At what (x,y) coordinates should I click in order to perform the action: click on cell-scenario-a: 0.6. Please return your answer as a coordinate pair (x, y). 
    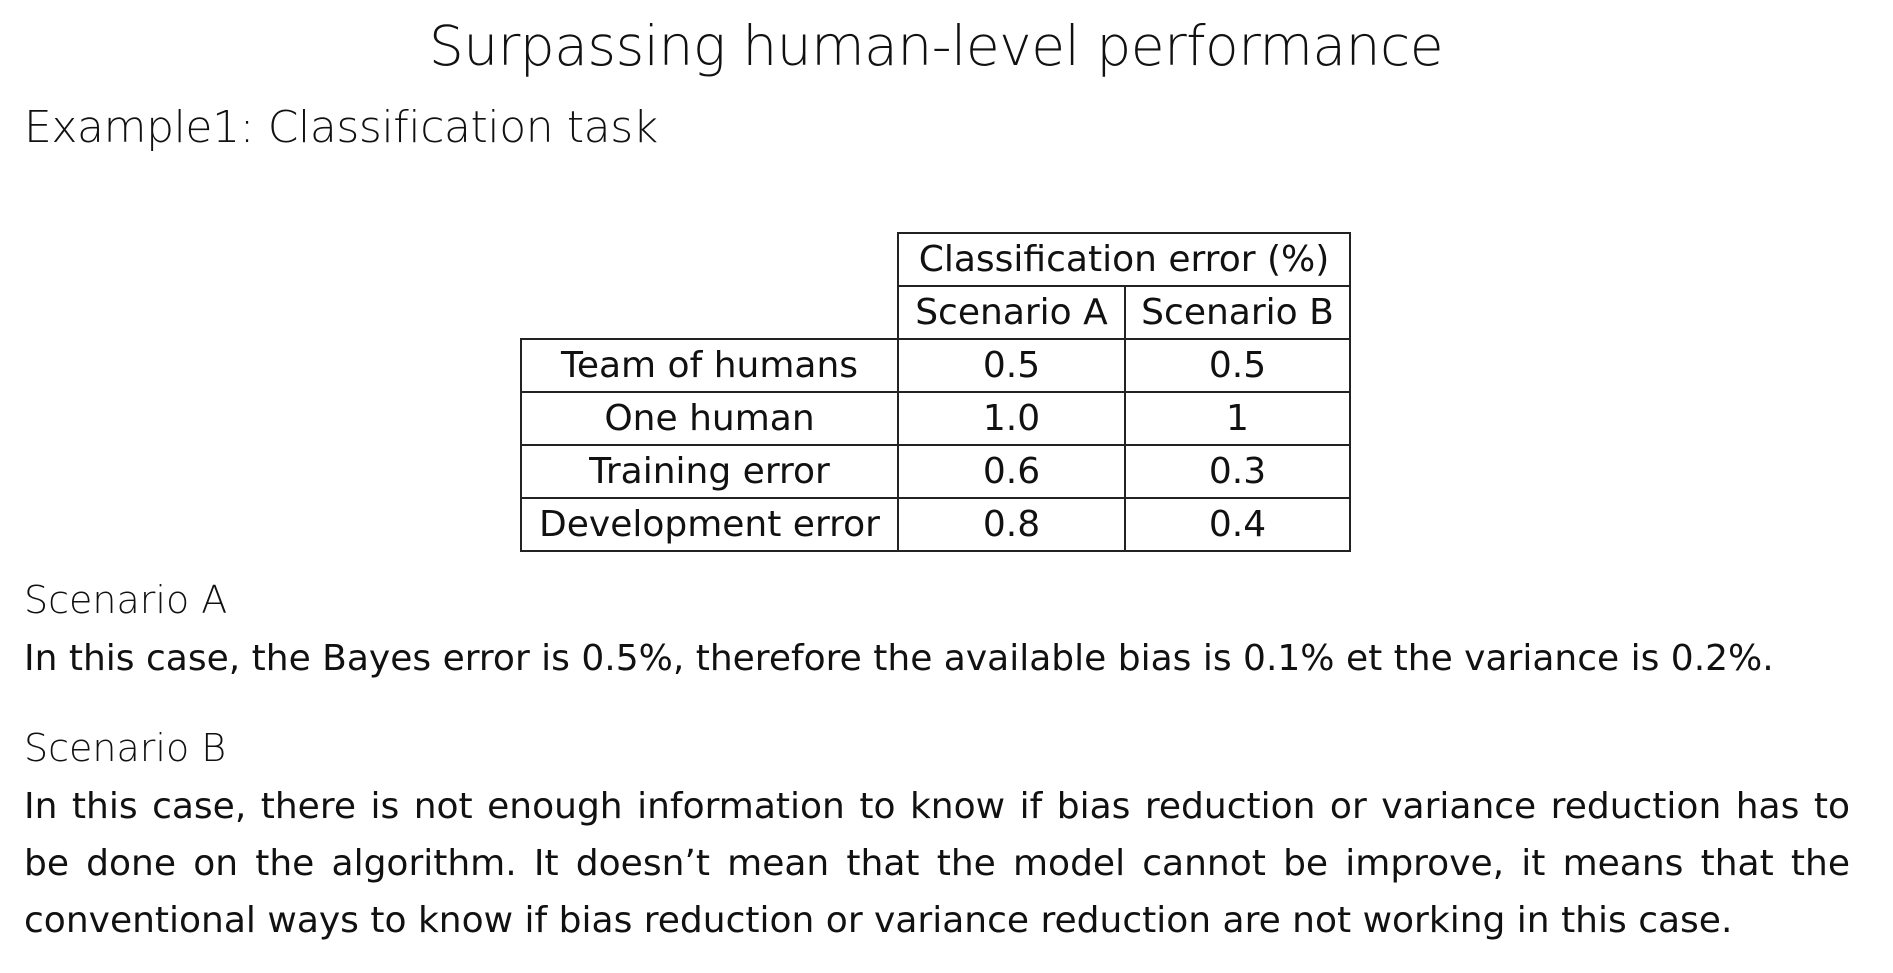
    Looking at the image, I should click on (1011, 471).